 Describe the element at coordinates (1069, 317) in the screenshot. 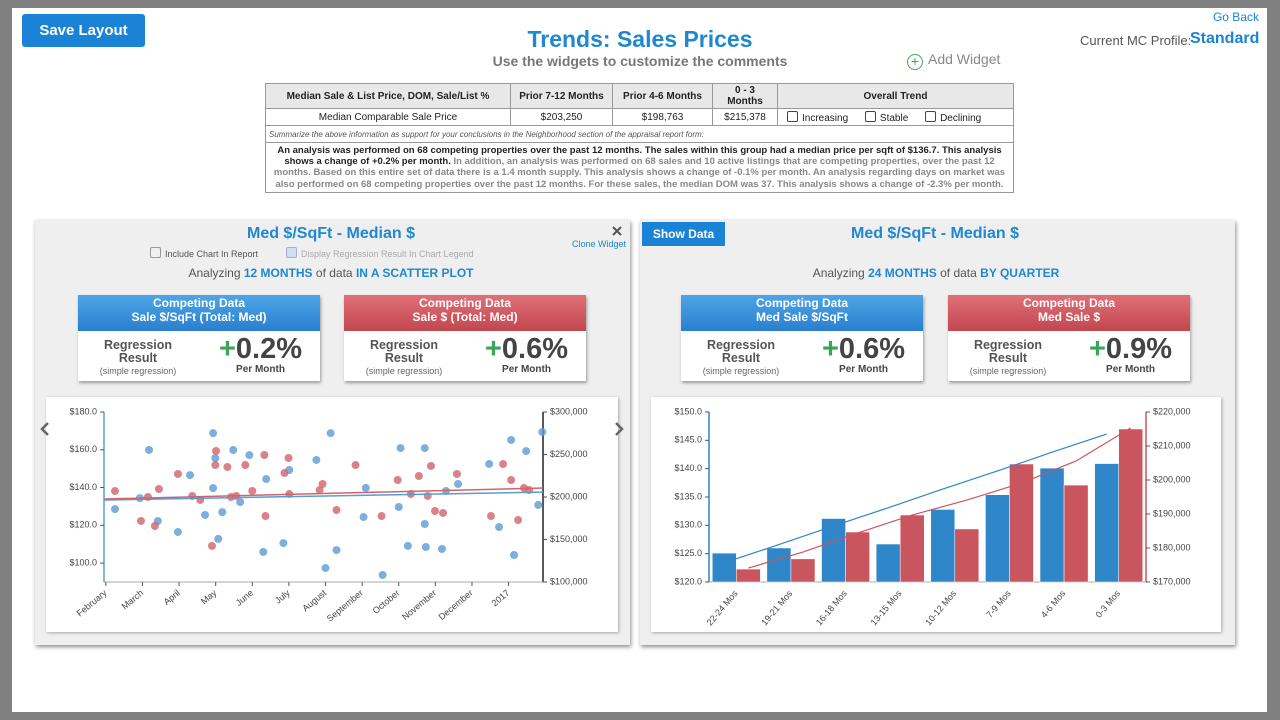

I see `card-header-line: Med Sale $` at that location.